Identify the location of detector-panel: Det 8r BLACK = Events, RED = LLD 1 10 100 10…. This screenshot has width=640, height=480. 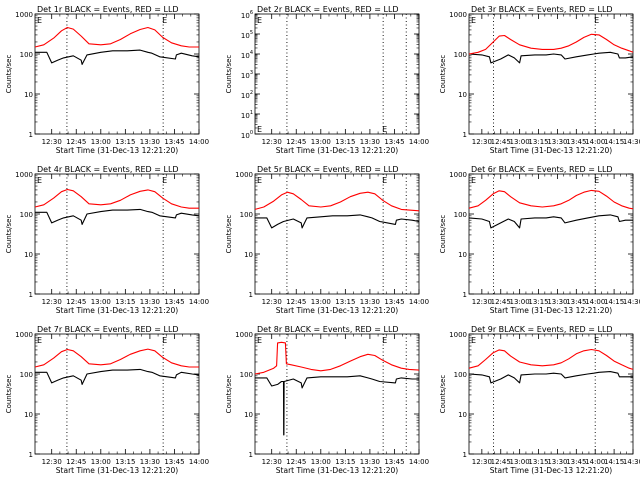
(327, 400).